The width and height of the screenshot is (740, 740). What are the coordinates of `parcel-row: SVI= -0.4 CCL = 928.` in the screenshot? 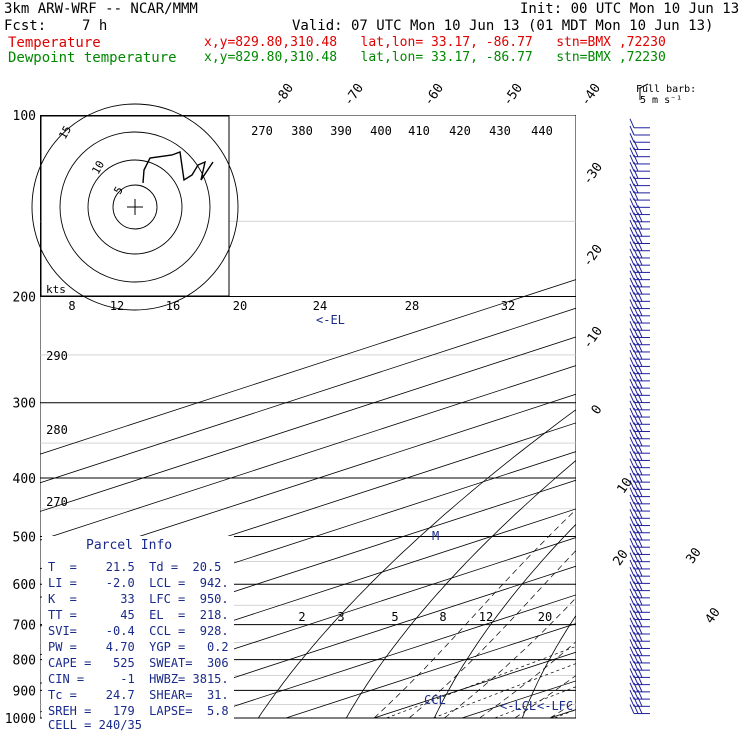 It's located at (138, 631).